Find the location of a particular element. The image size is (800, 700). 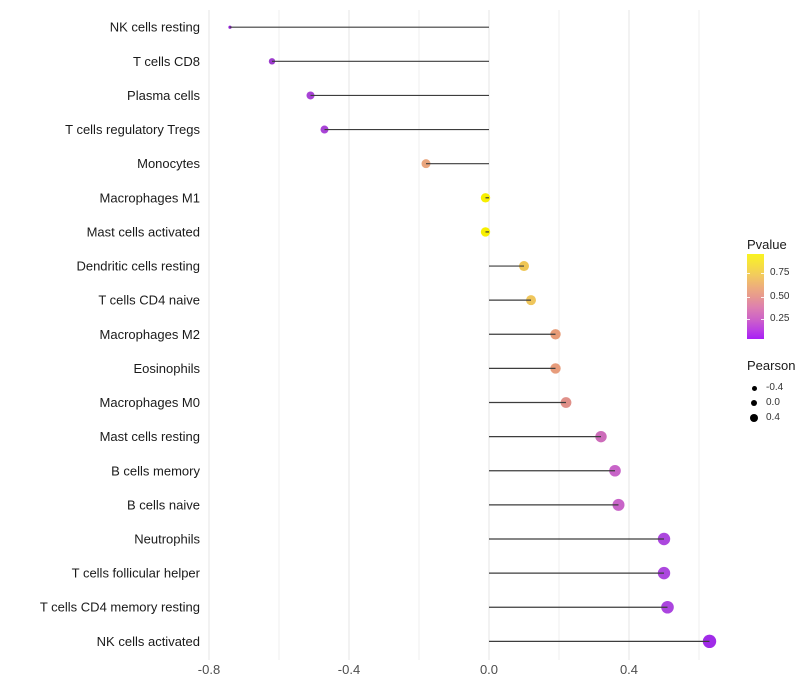

x-axis-tick-label: 0.0 is located at coordinates (489, 669).